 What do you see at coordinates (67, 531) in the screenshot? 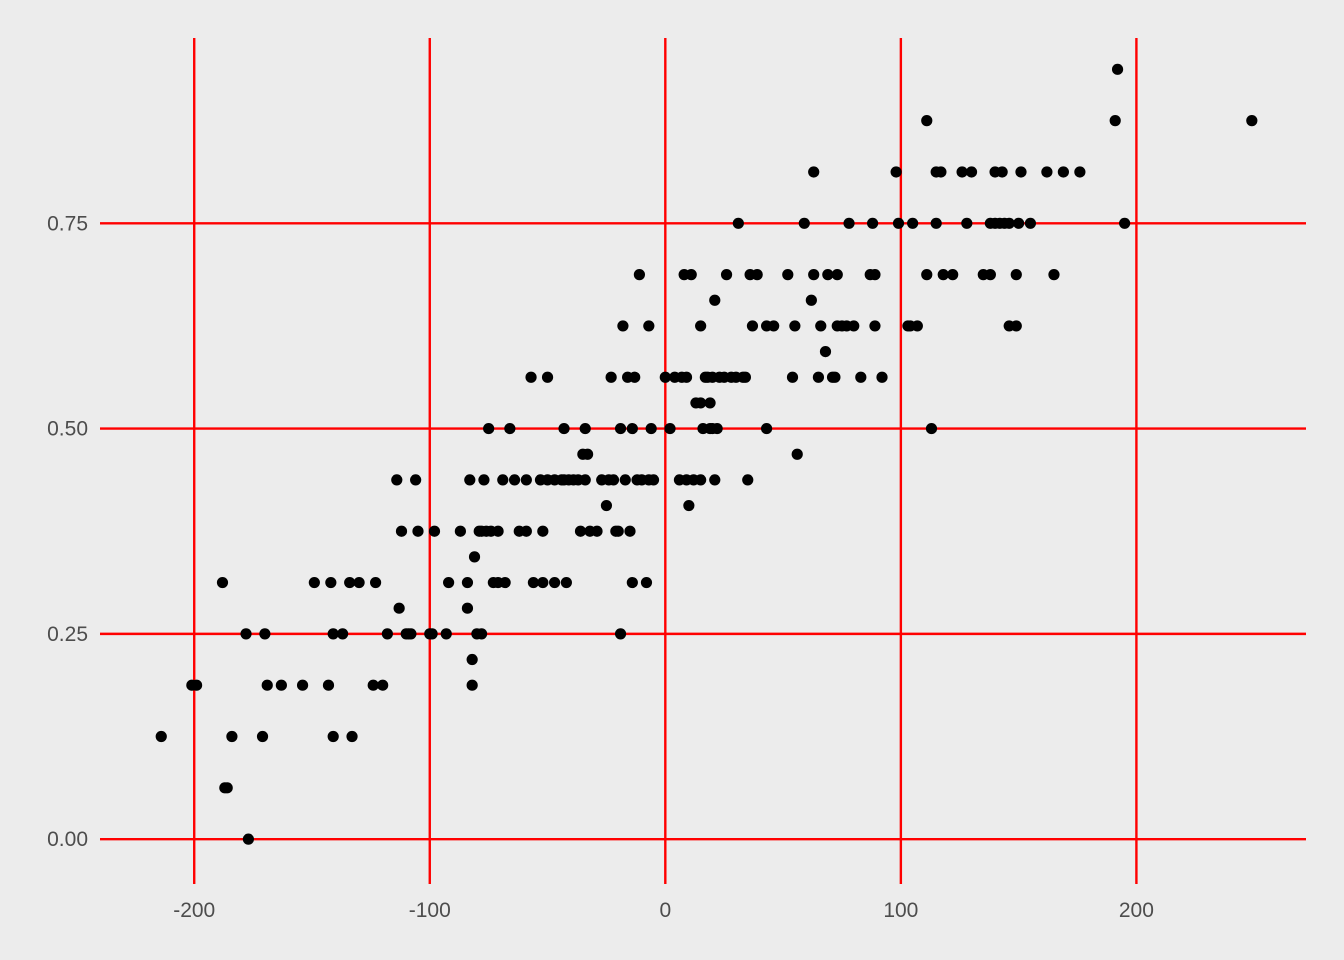
I see `y-axis-tick-labels: 0.00 0.25 0.50 0.75` at bounding box center [67, 531].